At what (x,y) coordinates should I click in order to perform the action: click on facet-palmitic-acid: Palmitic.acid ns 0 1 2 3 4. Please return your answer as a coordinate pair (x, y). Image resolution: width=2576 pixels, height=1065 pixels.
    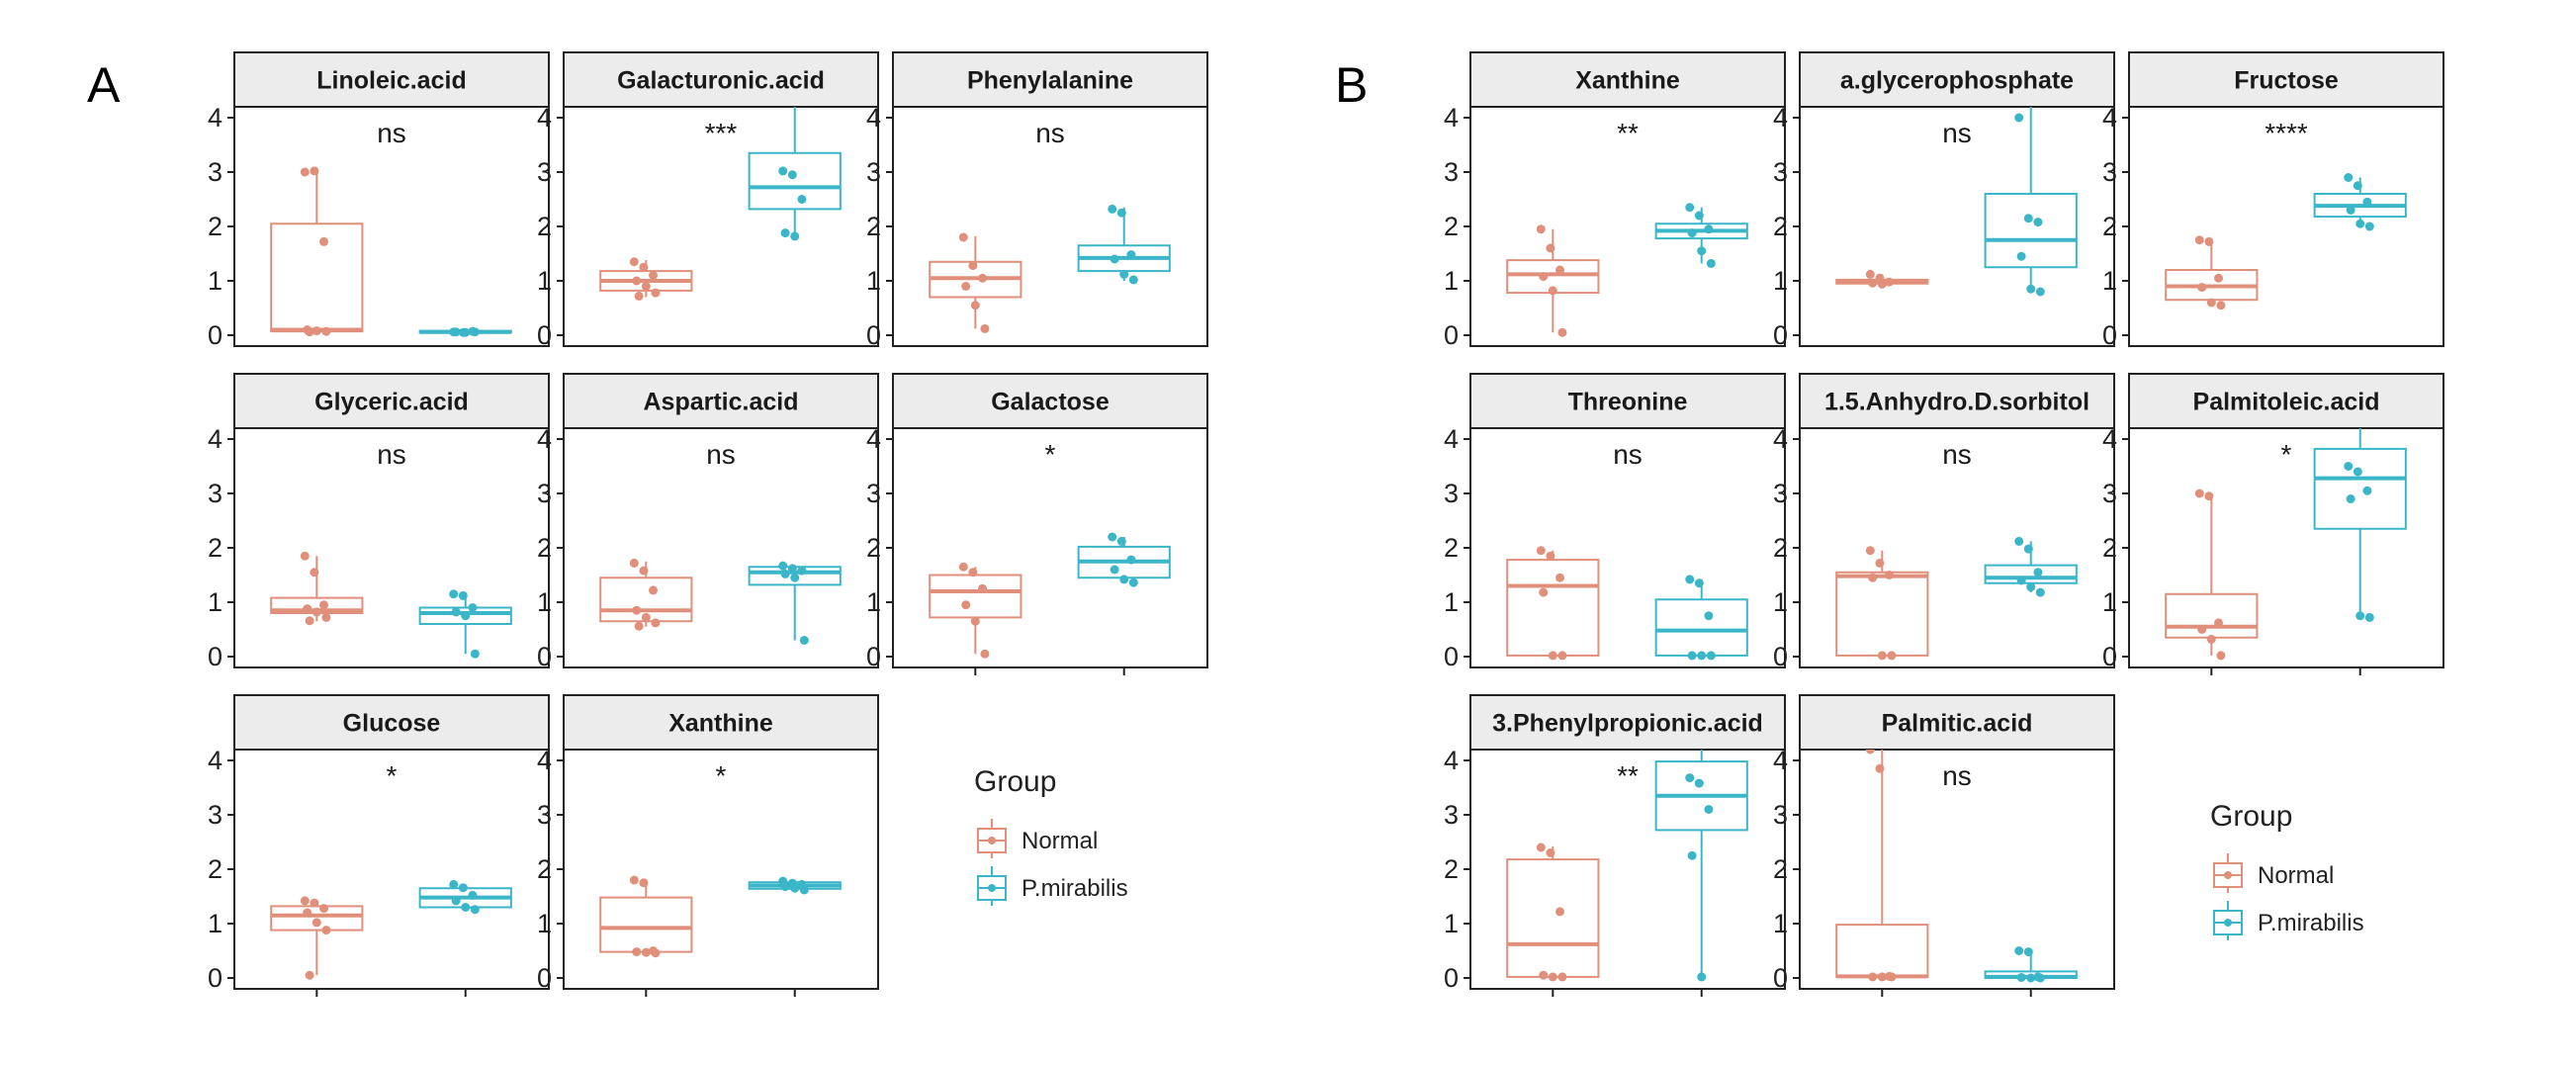
    Looking at the image, I should click on (1944, 845).